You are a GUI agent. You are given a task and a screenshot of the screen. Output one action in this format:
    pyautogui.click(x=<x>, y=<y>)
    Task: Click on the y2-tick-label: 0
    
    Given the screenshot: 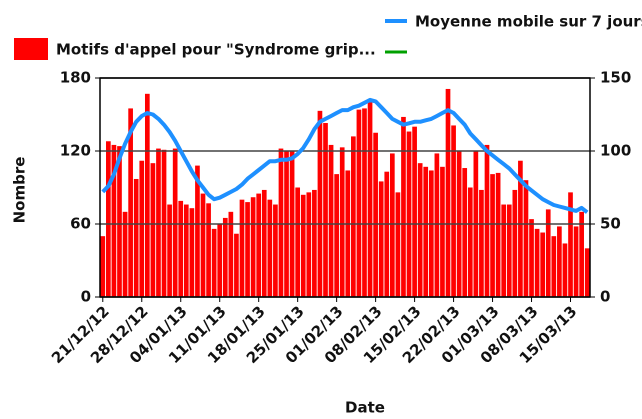 What is the action you would take?
    pyautogui.click(x=605, y=297)
    